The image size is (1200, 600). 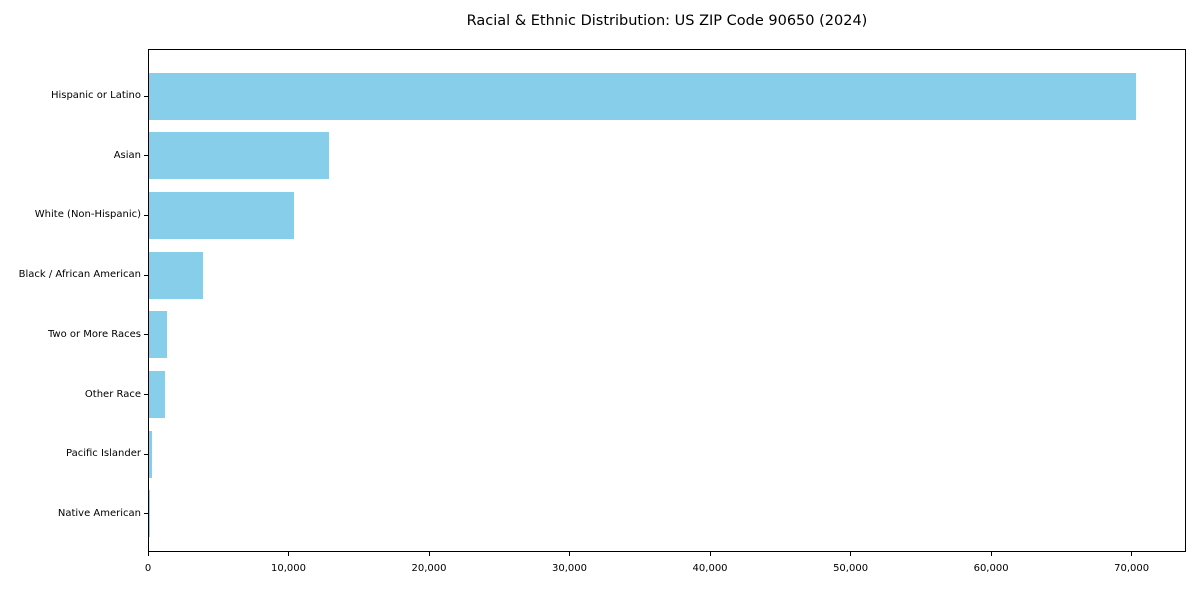 I want to click on x-axis-label: 0, so click(x=148, y=568).